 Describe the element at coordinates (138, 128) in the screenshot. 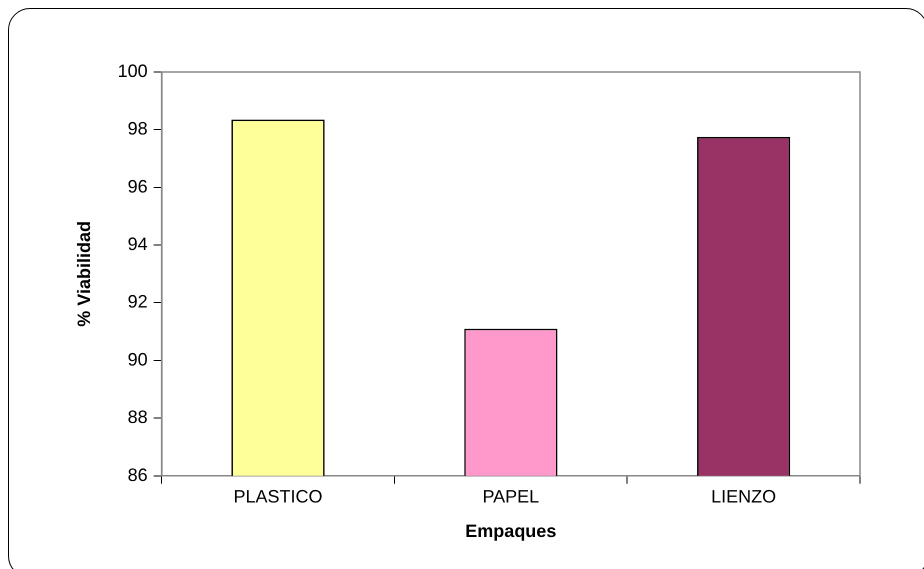

I see `y-tick-label: 98` at that location.